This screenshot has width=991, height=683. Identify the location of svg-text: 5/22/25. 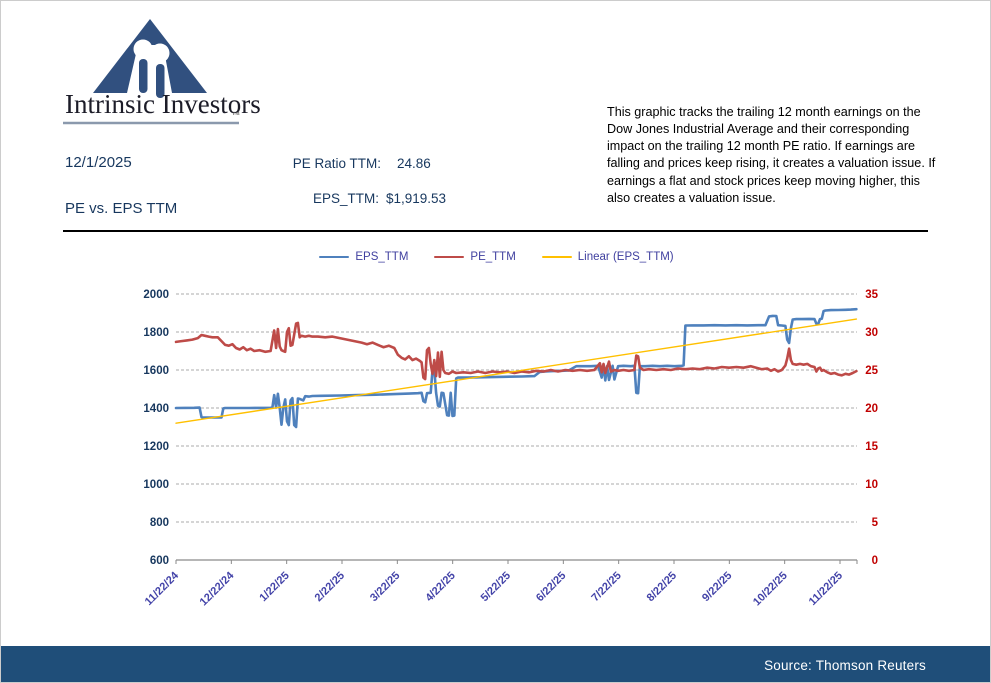
(496, 587).